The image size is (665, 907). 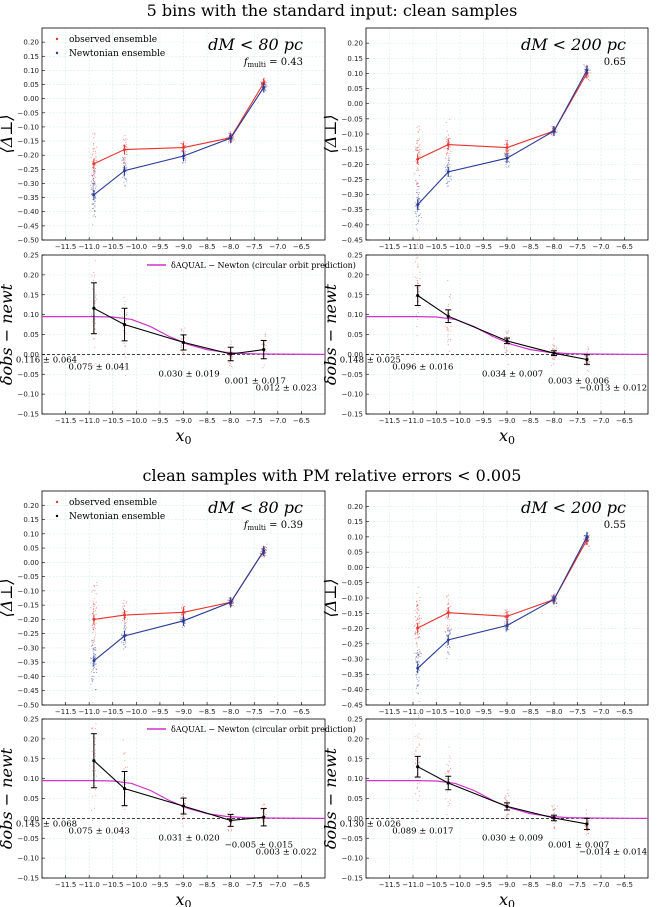 I want to click on y-tick-label: 0.10, so click(x=355, y=779).